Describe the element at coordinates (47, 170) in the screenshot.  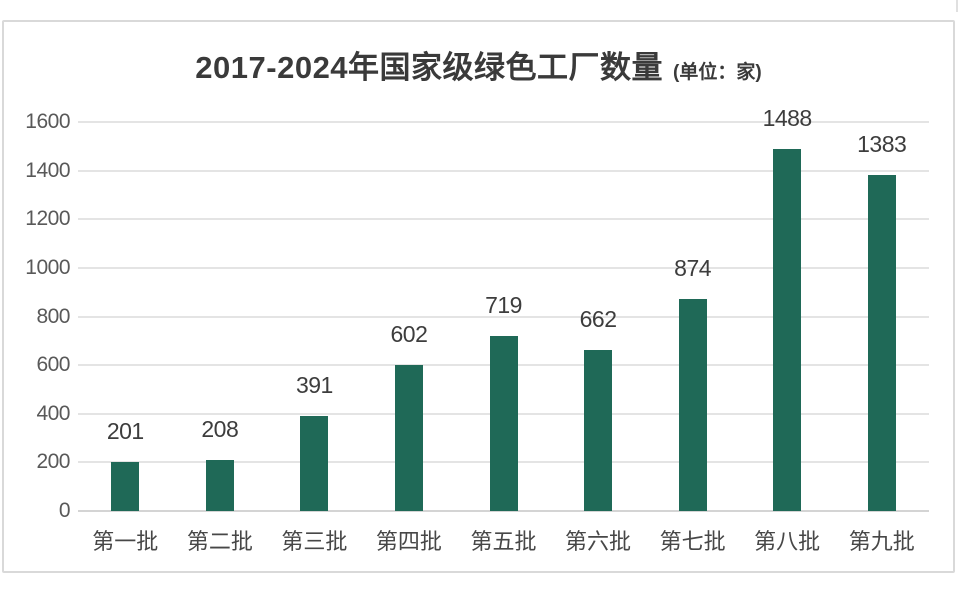
I see `y-axis-tick-label: 1400` at that location.